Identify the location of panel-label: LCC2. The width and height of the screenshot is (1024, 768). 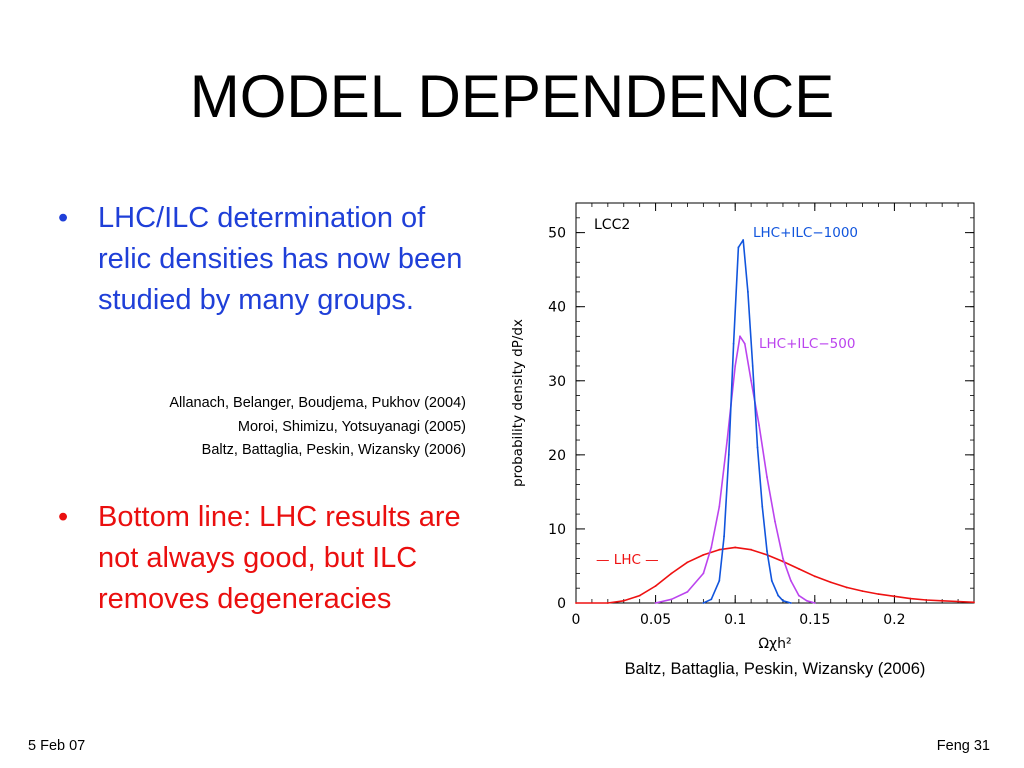
(612, 225).